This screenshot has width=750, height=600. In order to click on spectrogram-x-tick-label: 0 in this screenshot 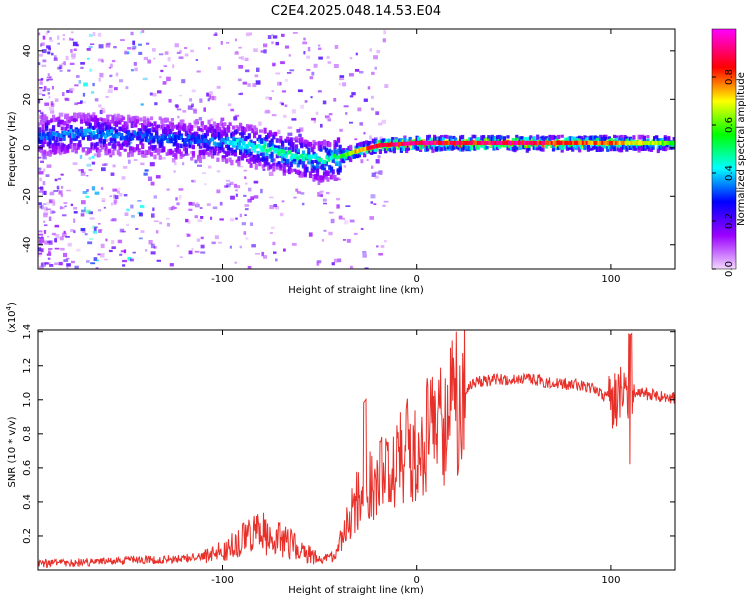, I will do `click(417, 279)`.